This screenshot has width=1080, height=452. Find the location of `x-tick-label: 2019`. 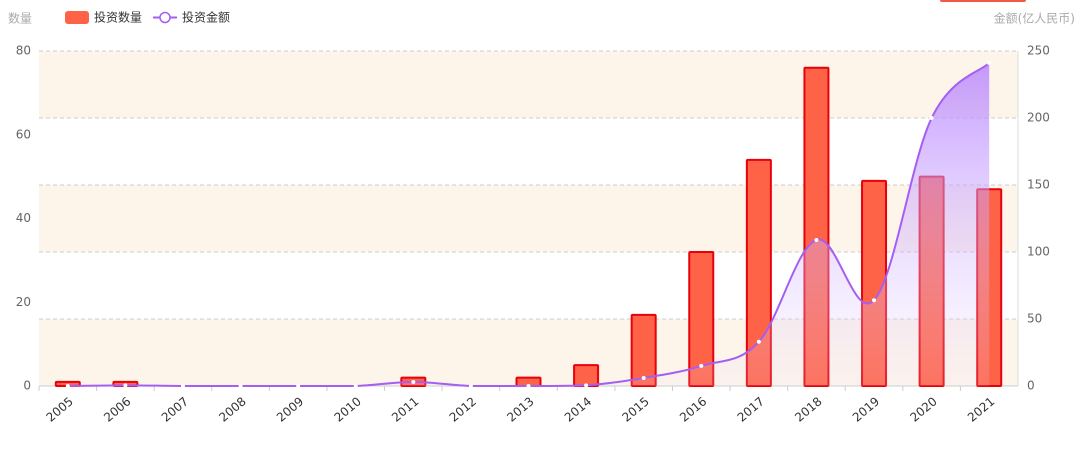

x-tick-label: 2019 is located at coordinates (866, 409).